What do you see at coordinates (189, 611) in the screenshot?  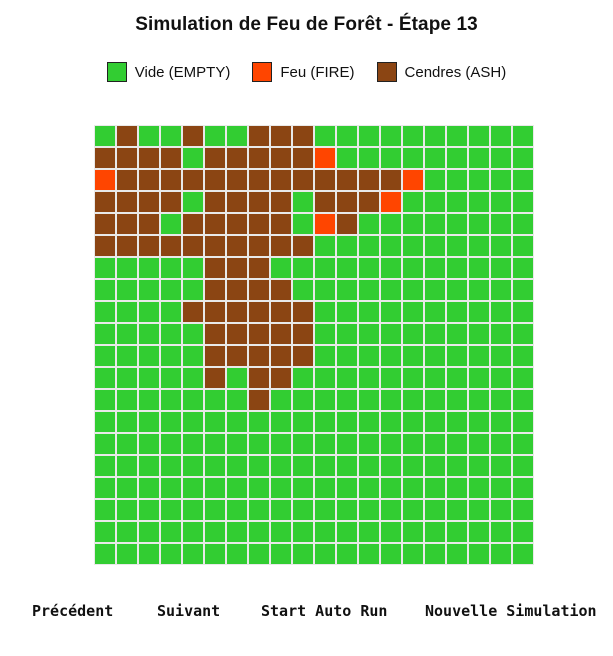 I see `next-button: Suivant` at bounding box center [189, 611].